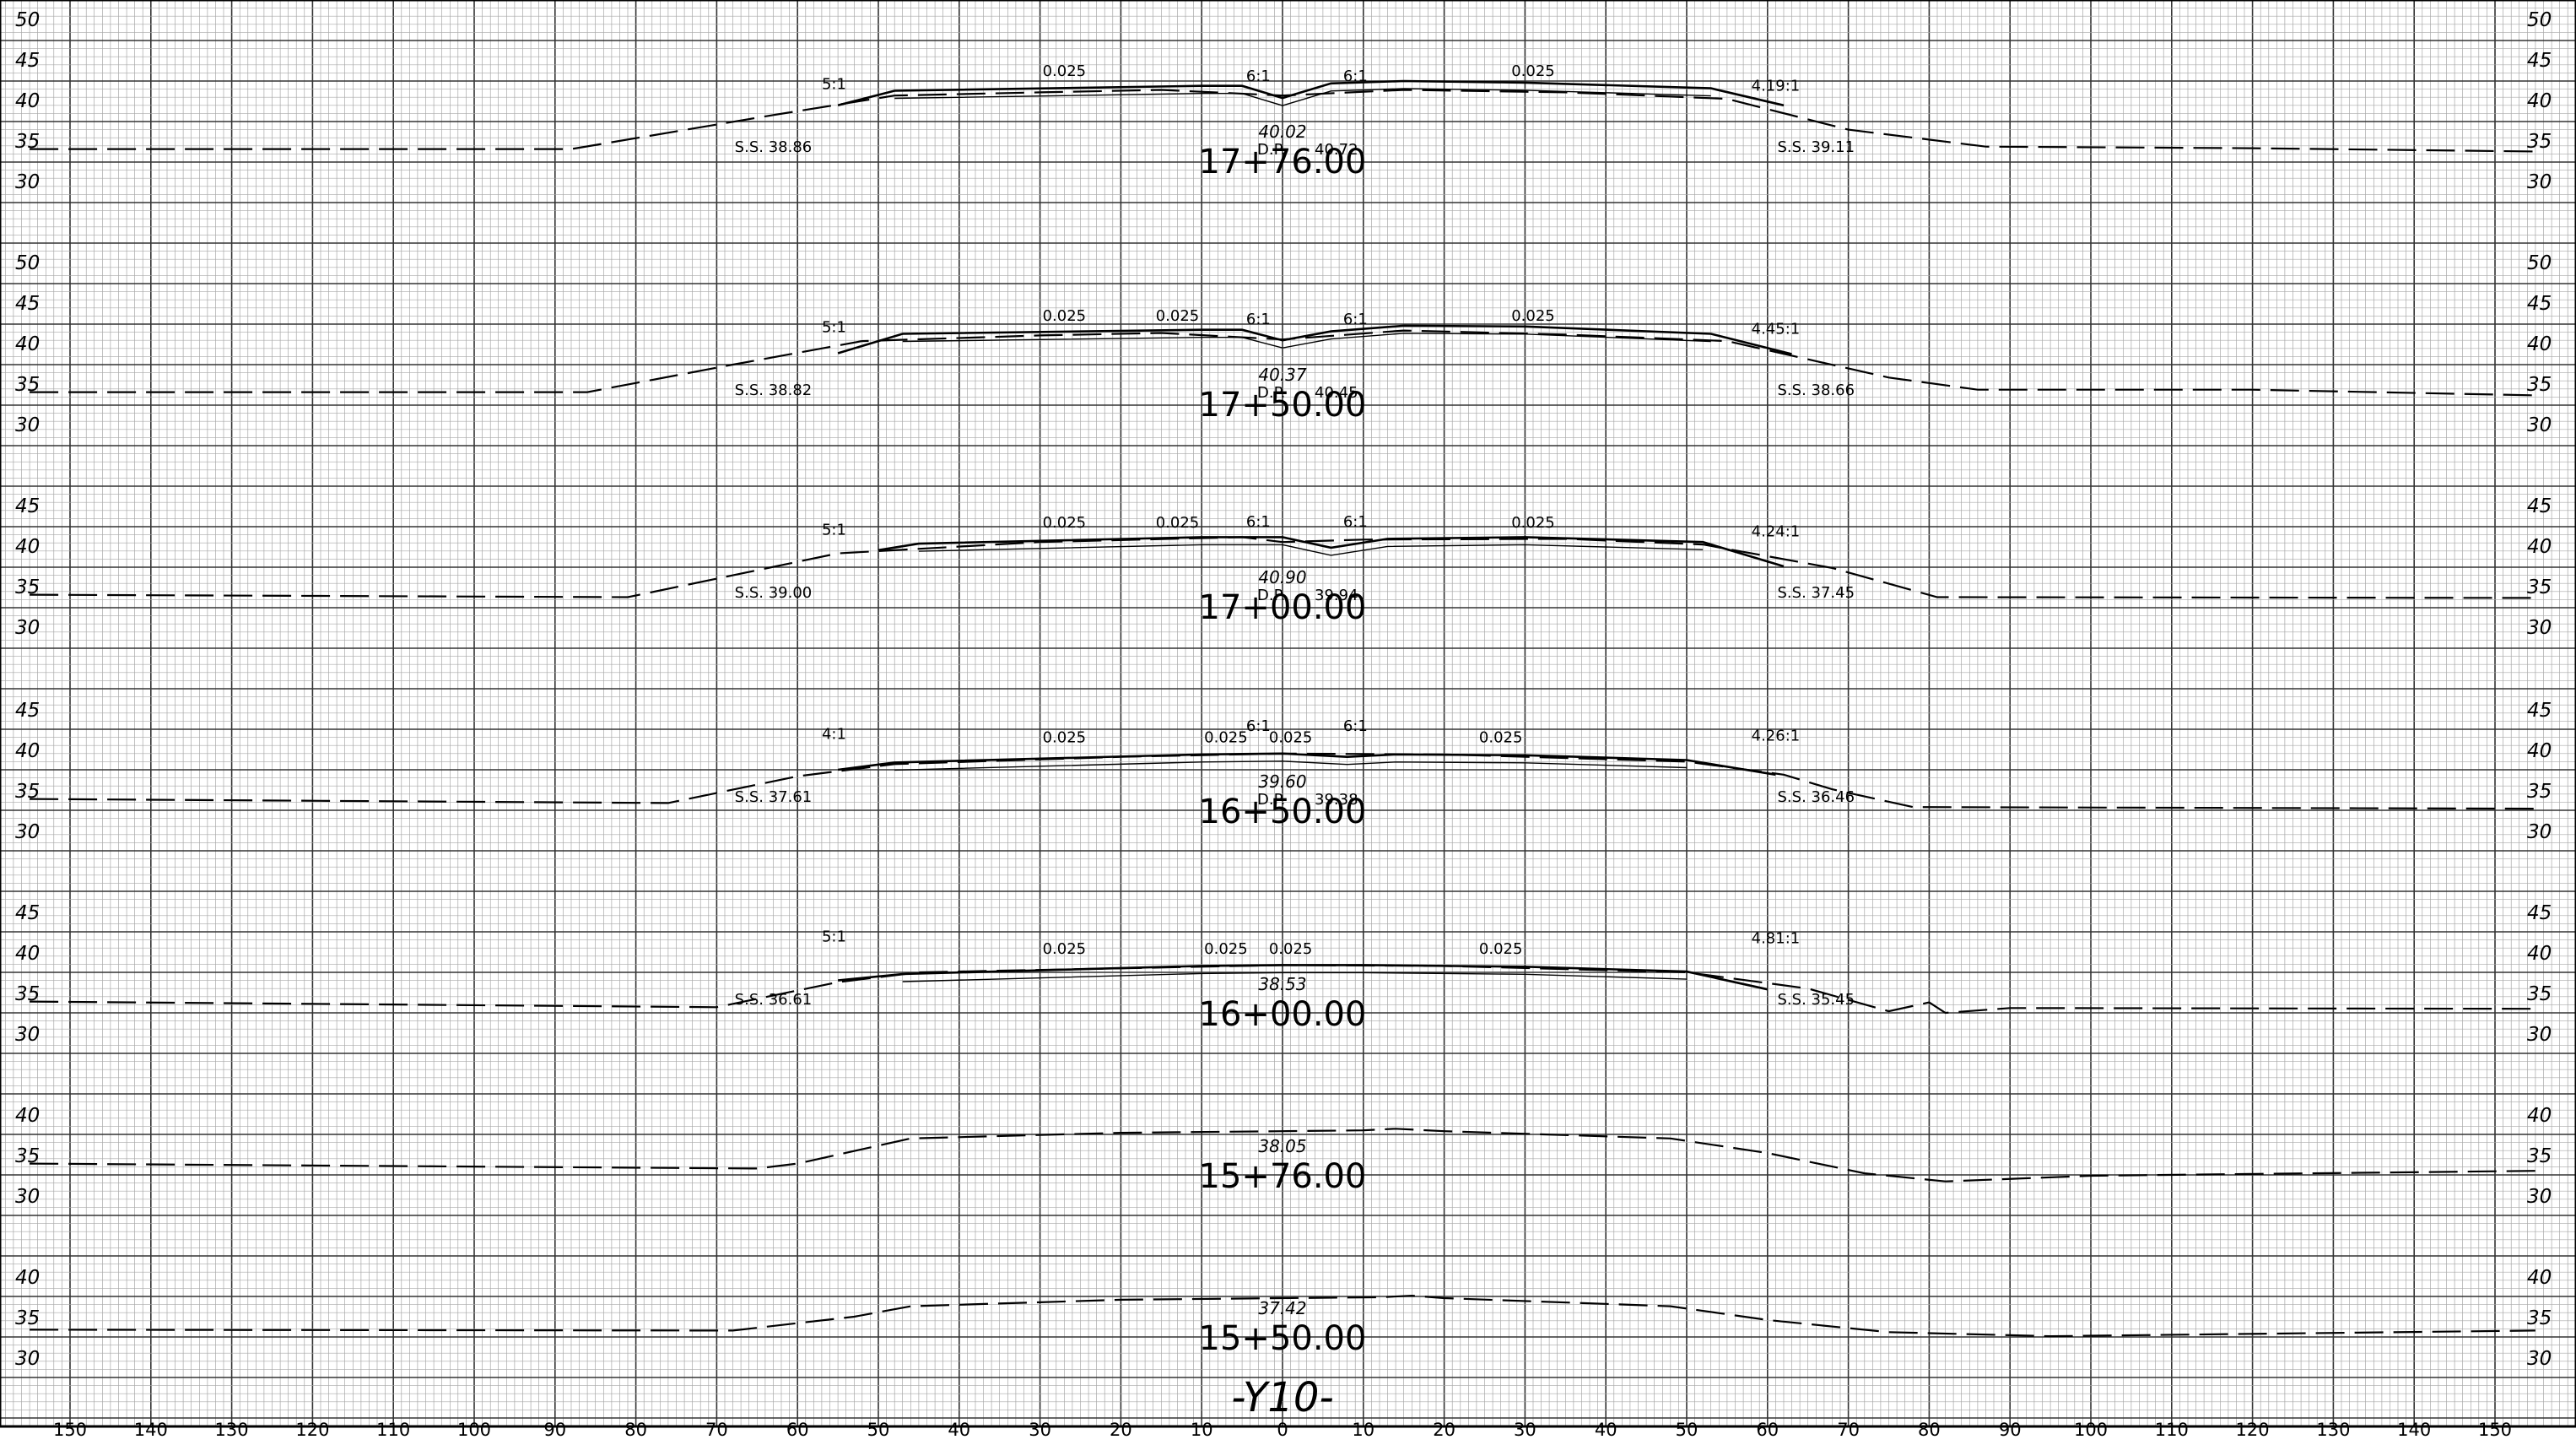 The image size is (2576, 1445). Describe the element at coordinates (834, 735) in the screenshot. I see `left-fill-slope: 4:1` at that location.